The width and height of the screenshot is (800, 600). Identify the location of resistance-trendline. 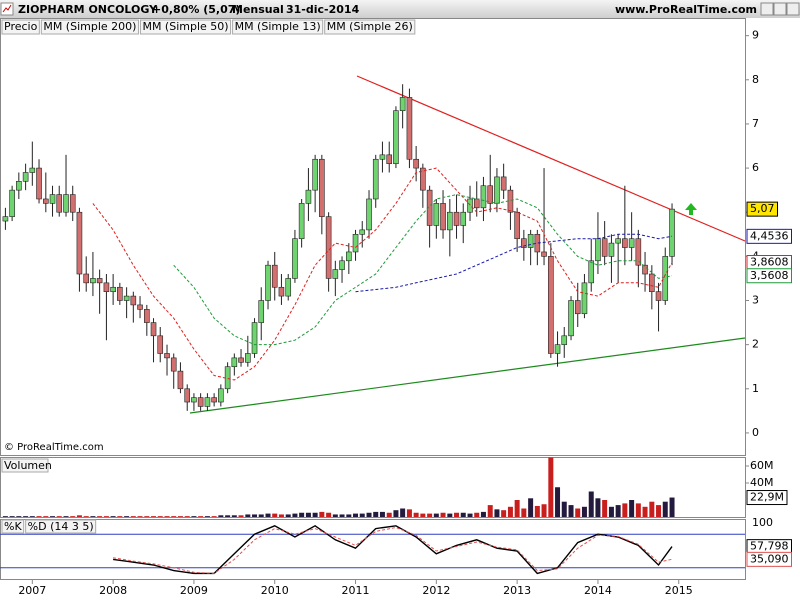
(551, 158).